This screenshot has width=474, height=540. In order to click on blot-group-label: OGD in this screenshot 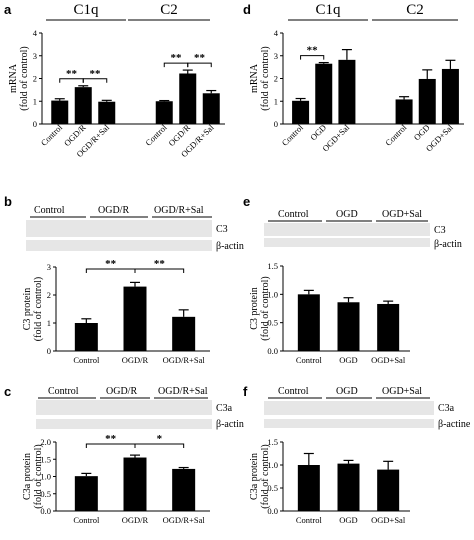, I will do `click(347, 391)`.